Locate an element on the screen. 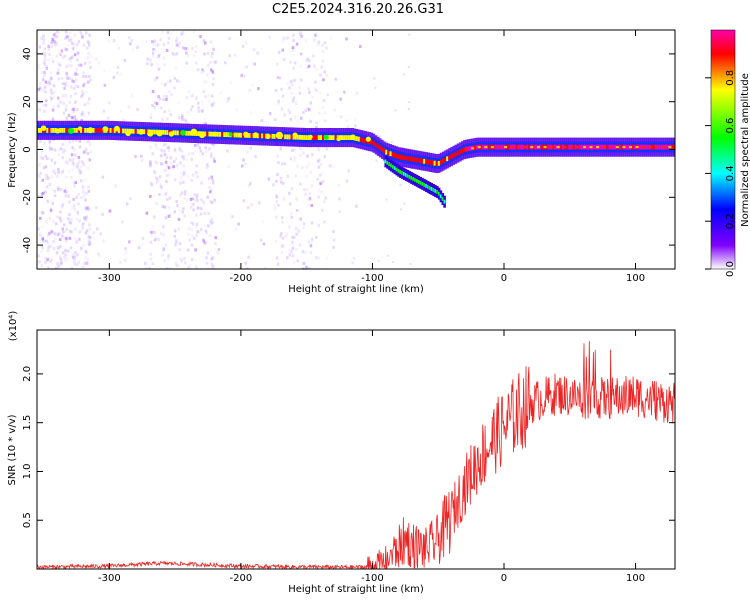  ridge-peak is located at coordinates (624, 147).